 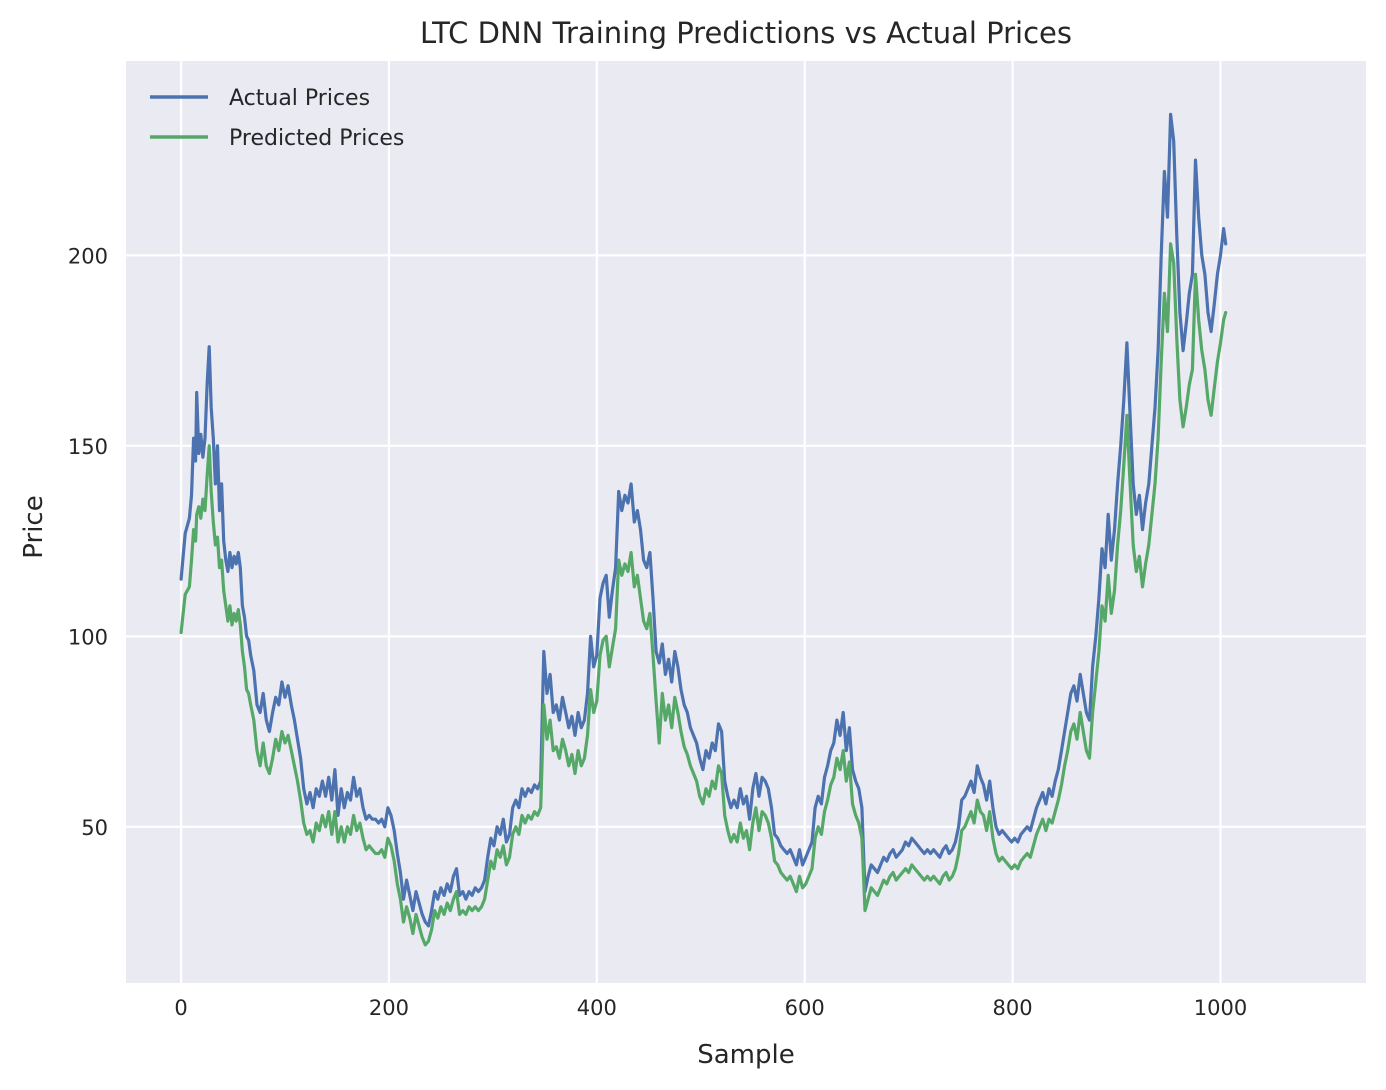 I want to click on x-tick-label: 0, so click(x=180, y=1008).